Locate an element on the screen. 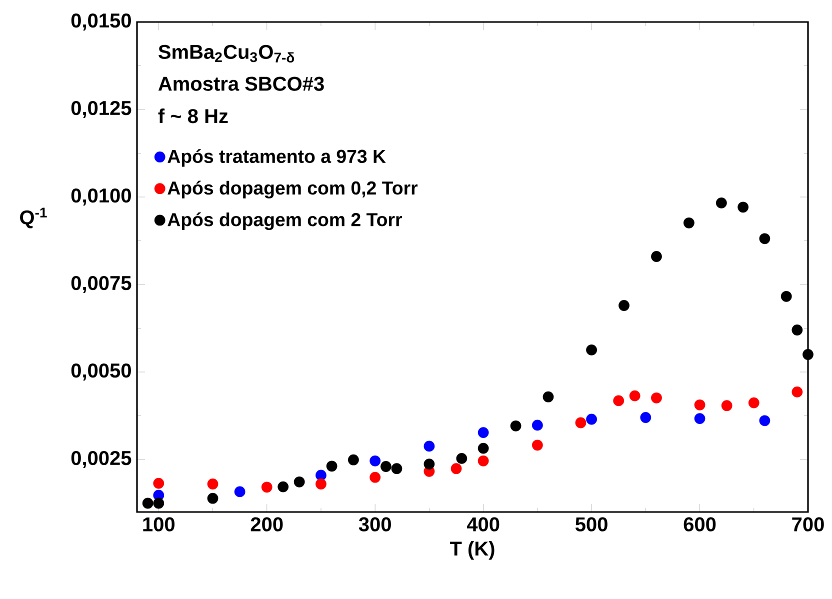 This screenshot has width=832, height=599. y-tick-label: 0,0050 is located at coordinates (101, 372).